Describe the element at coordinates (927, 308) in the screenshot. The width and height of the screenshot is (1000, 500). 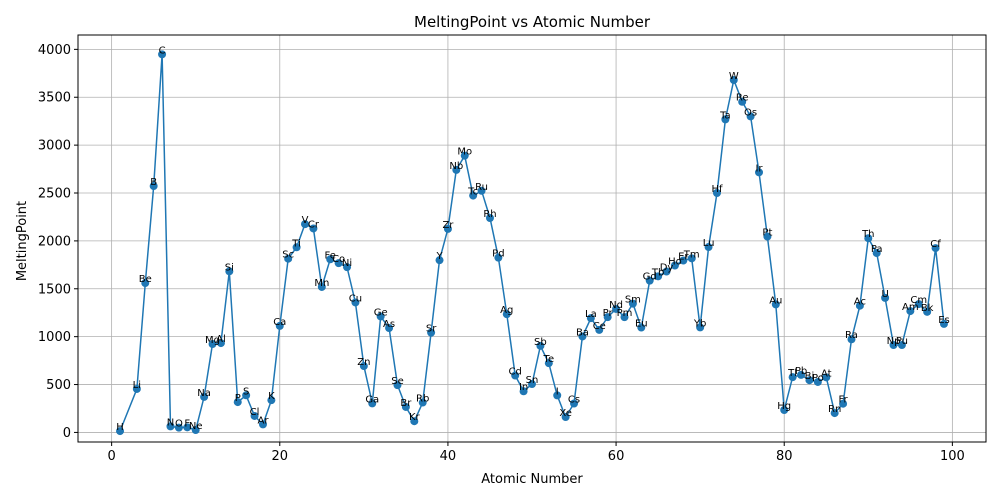
I see `point-label: Bk` at that location.